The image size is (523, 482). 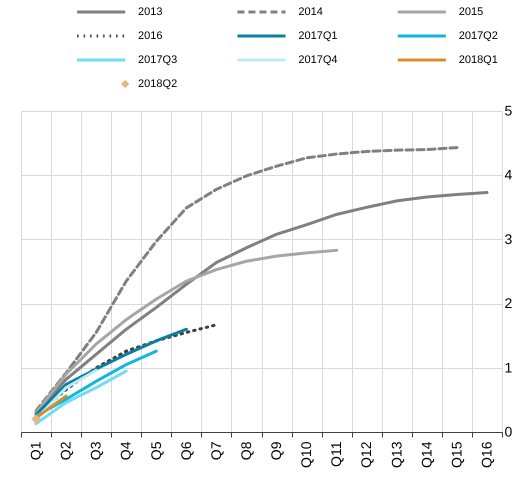 What do you see at coordinates (96, 450) in the screenshot?
I see `x-tick-label: Q3` at bounding box center [96, 450].